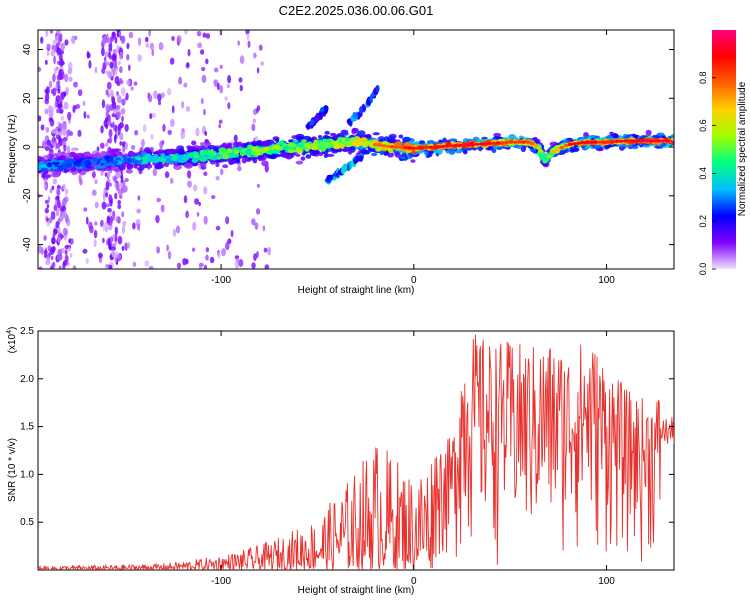 This screenshot has height=600, width=750. Describe the element at coordinates (703, 125) in the screenshot. I see `colorbar-tick-label: 0.6` at that location.